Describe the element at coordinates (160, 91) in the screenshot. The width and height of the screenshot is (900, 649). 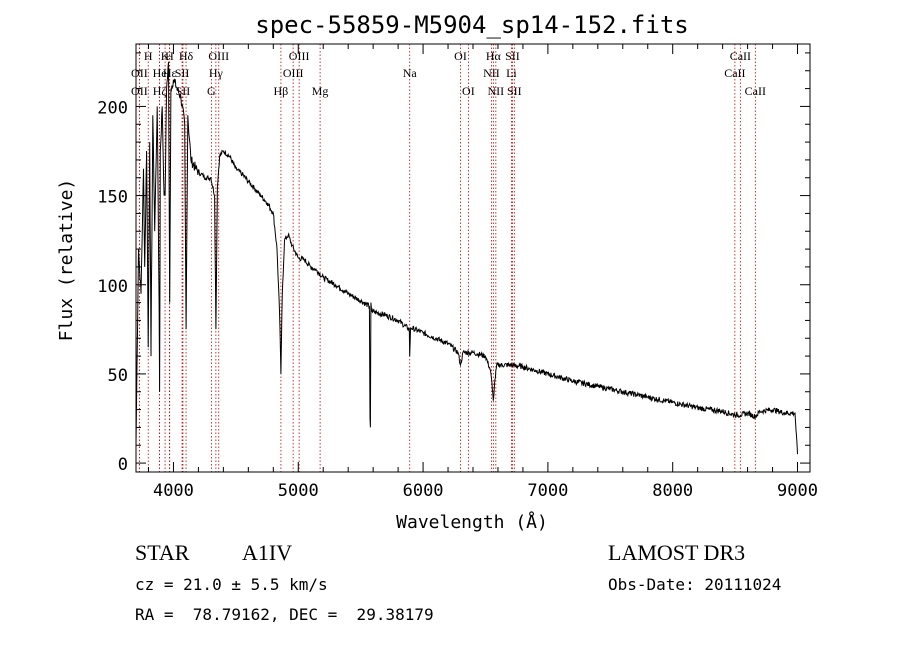
I see `line-label-11: Hζ` at that location.